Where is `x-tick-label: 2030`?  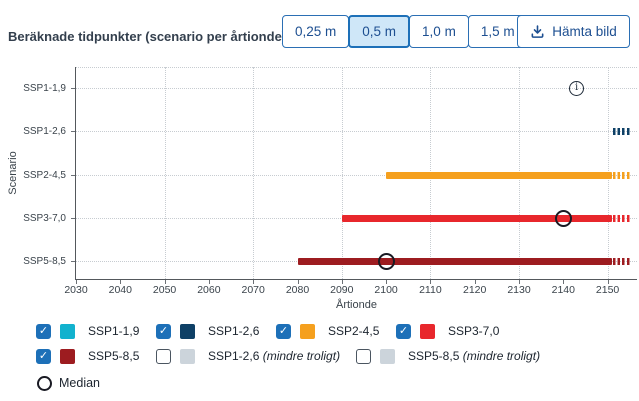 x-tick-label: 2030 is located at coordinates (76, 289).